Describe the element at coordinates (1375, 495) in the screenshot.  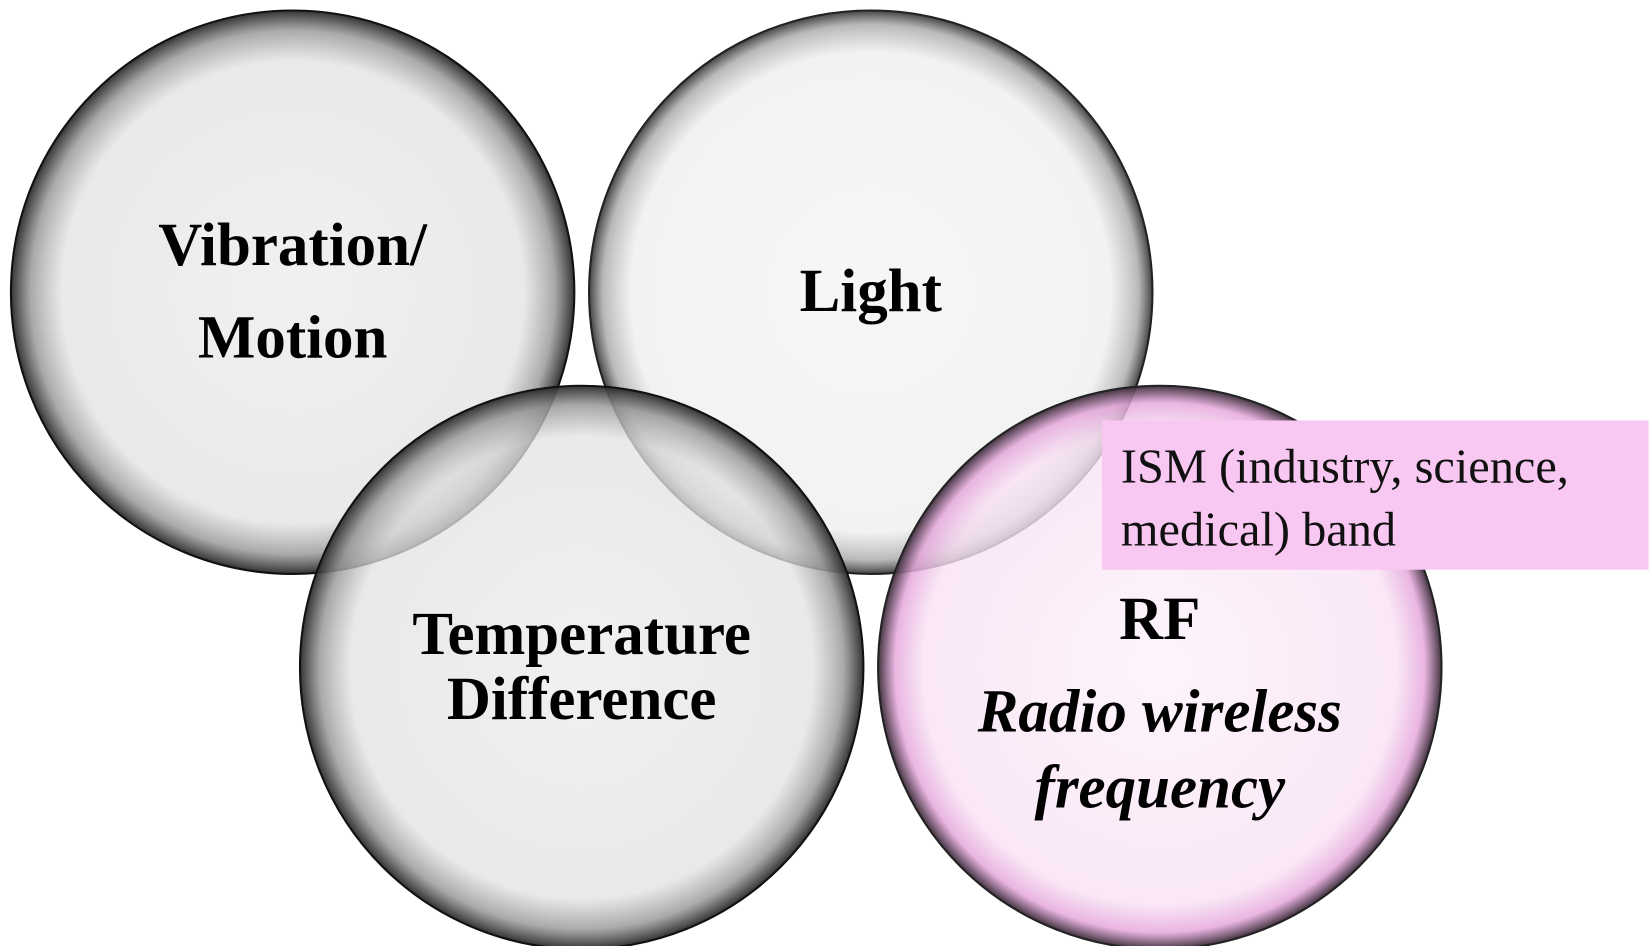
I see `callout-box` at that location.